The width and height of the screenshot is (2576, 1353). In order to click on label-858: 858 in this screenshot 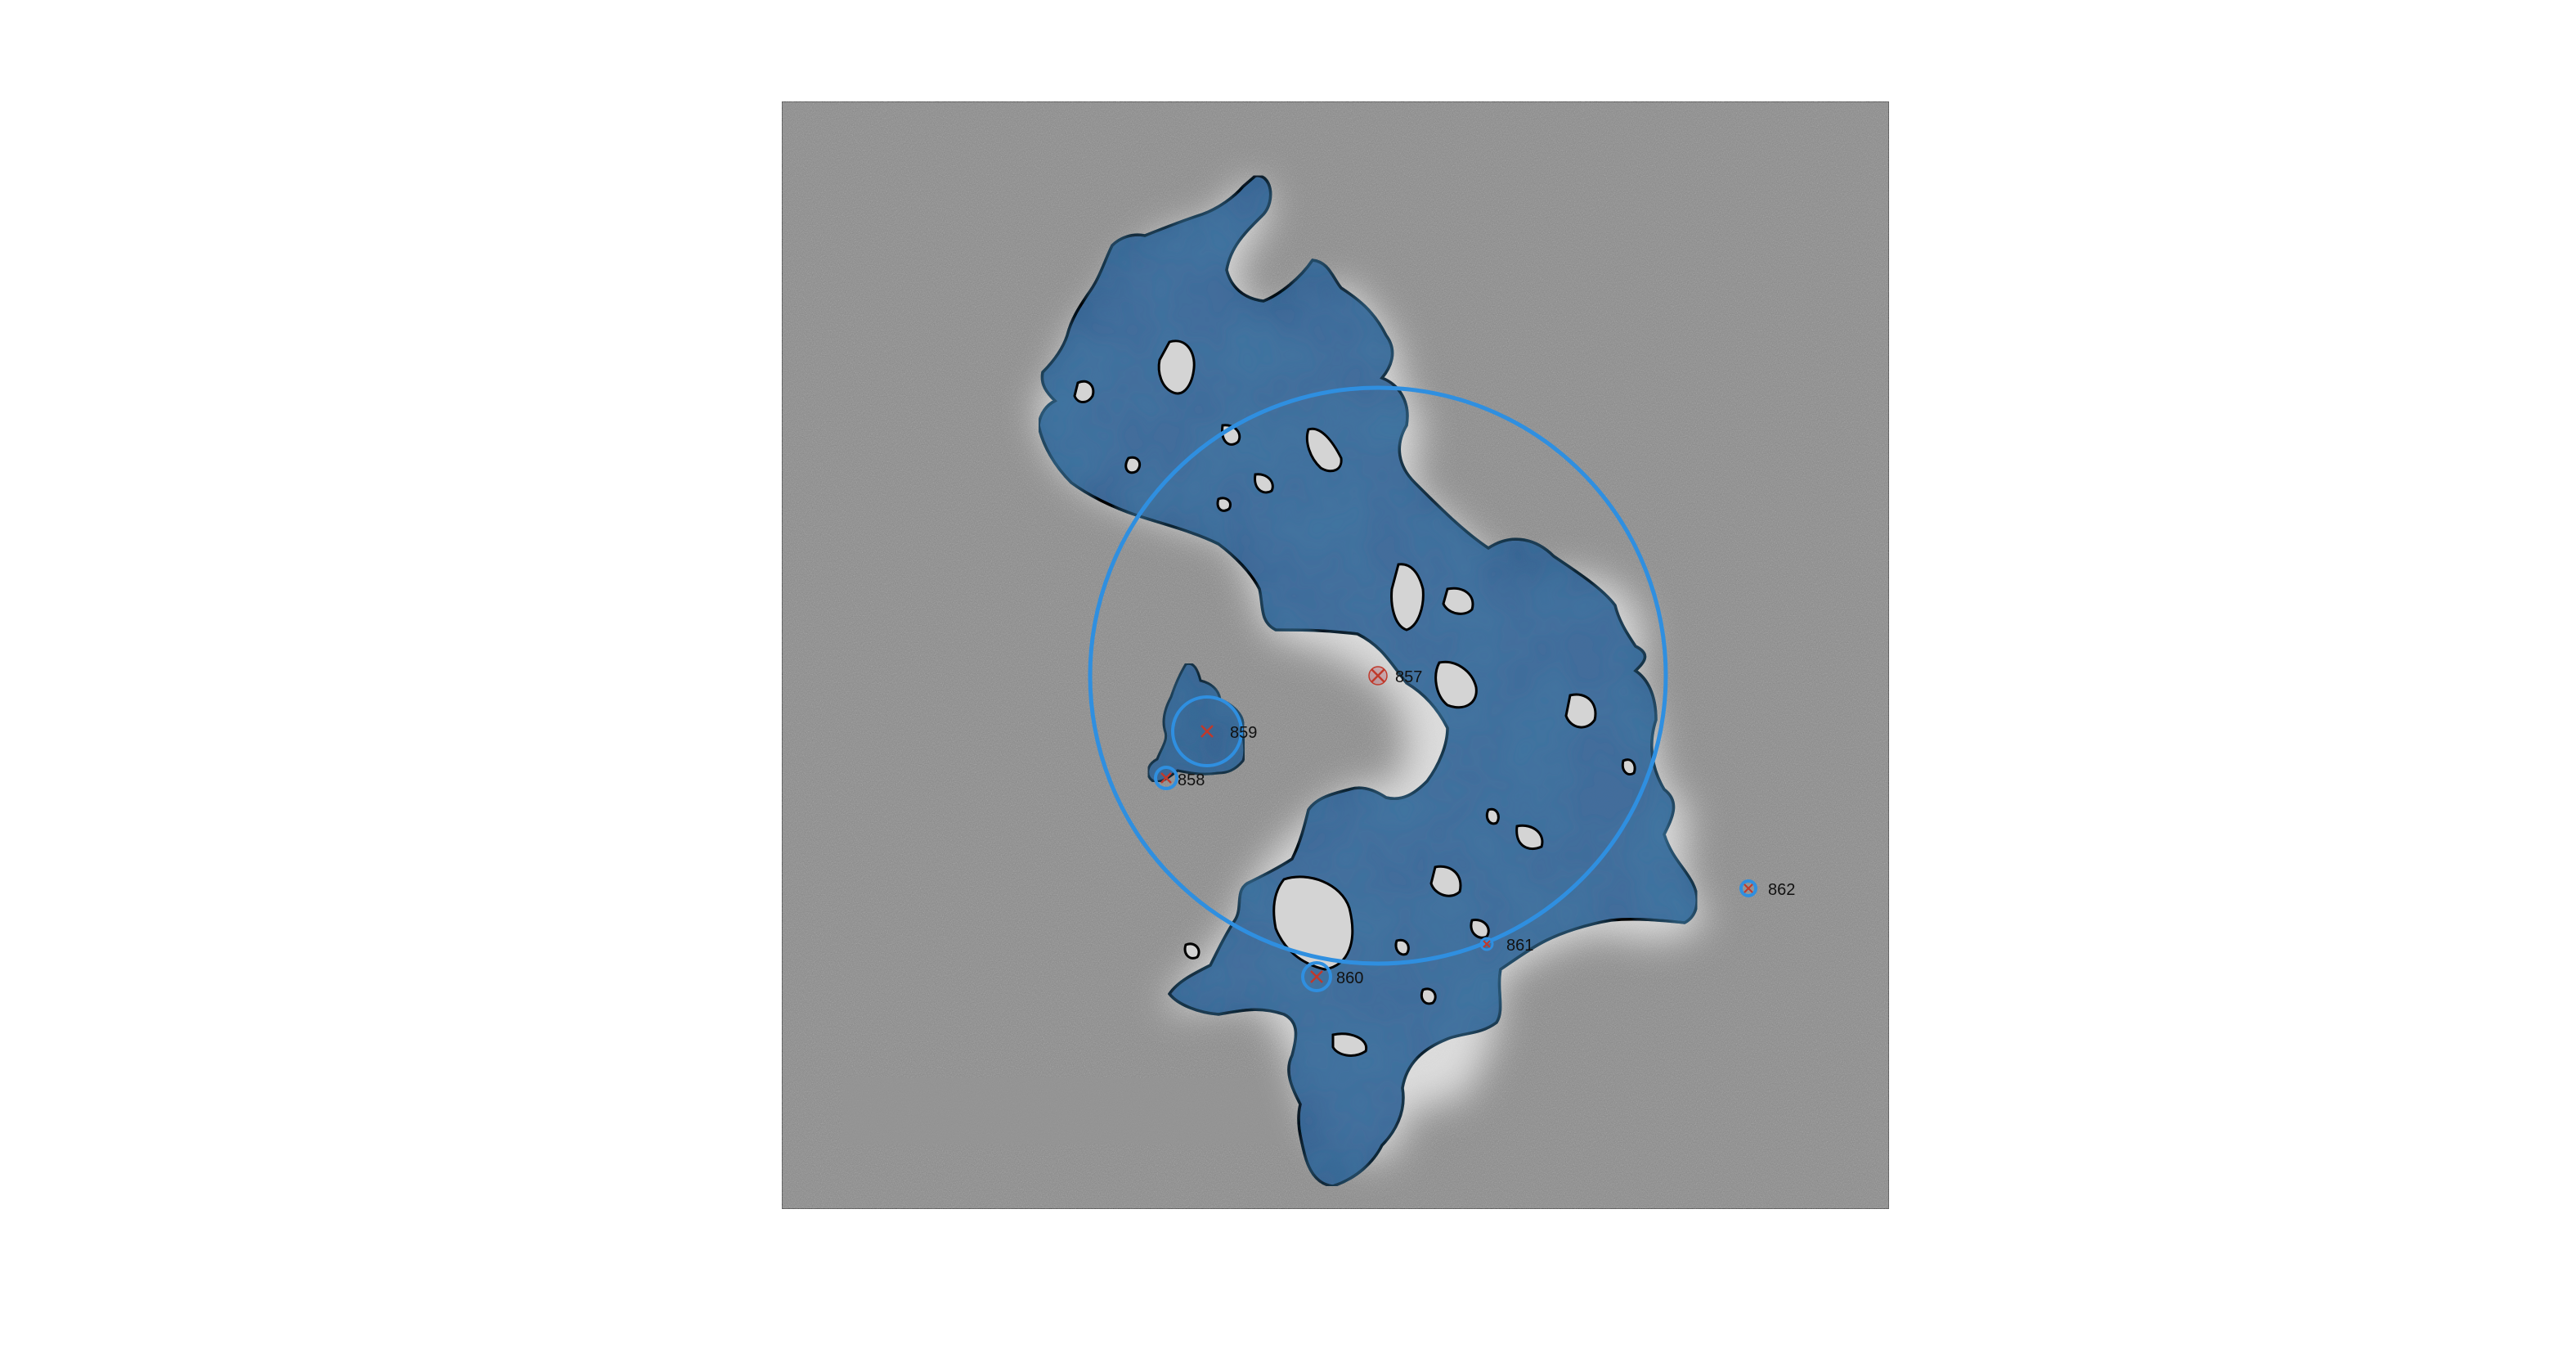, I will do `click(1192, 780)`.